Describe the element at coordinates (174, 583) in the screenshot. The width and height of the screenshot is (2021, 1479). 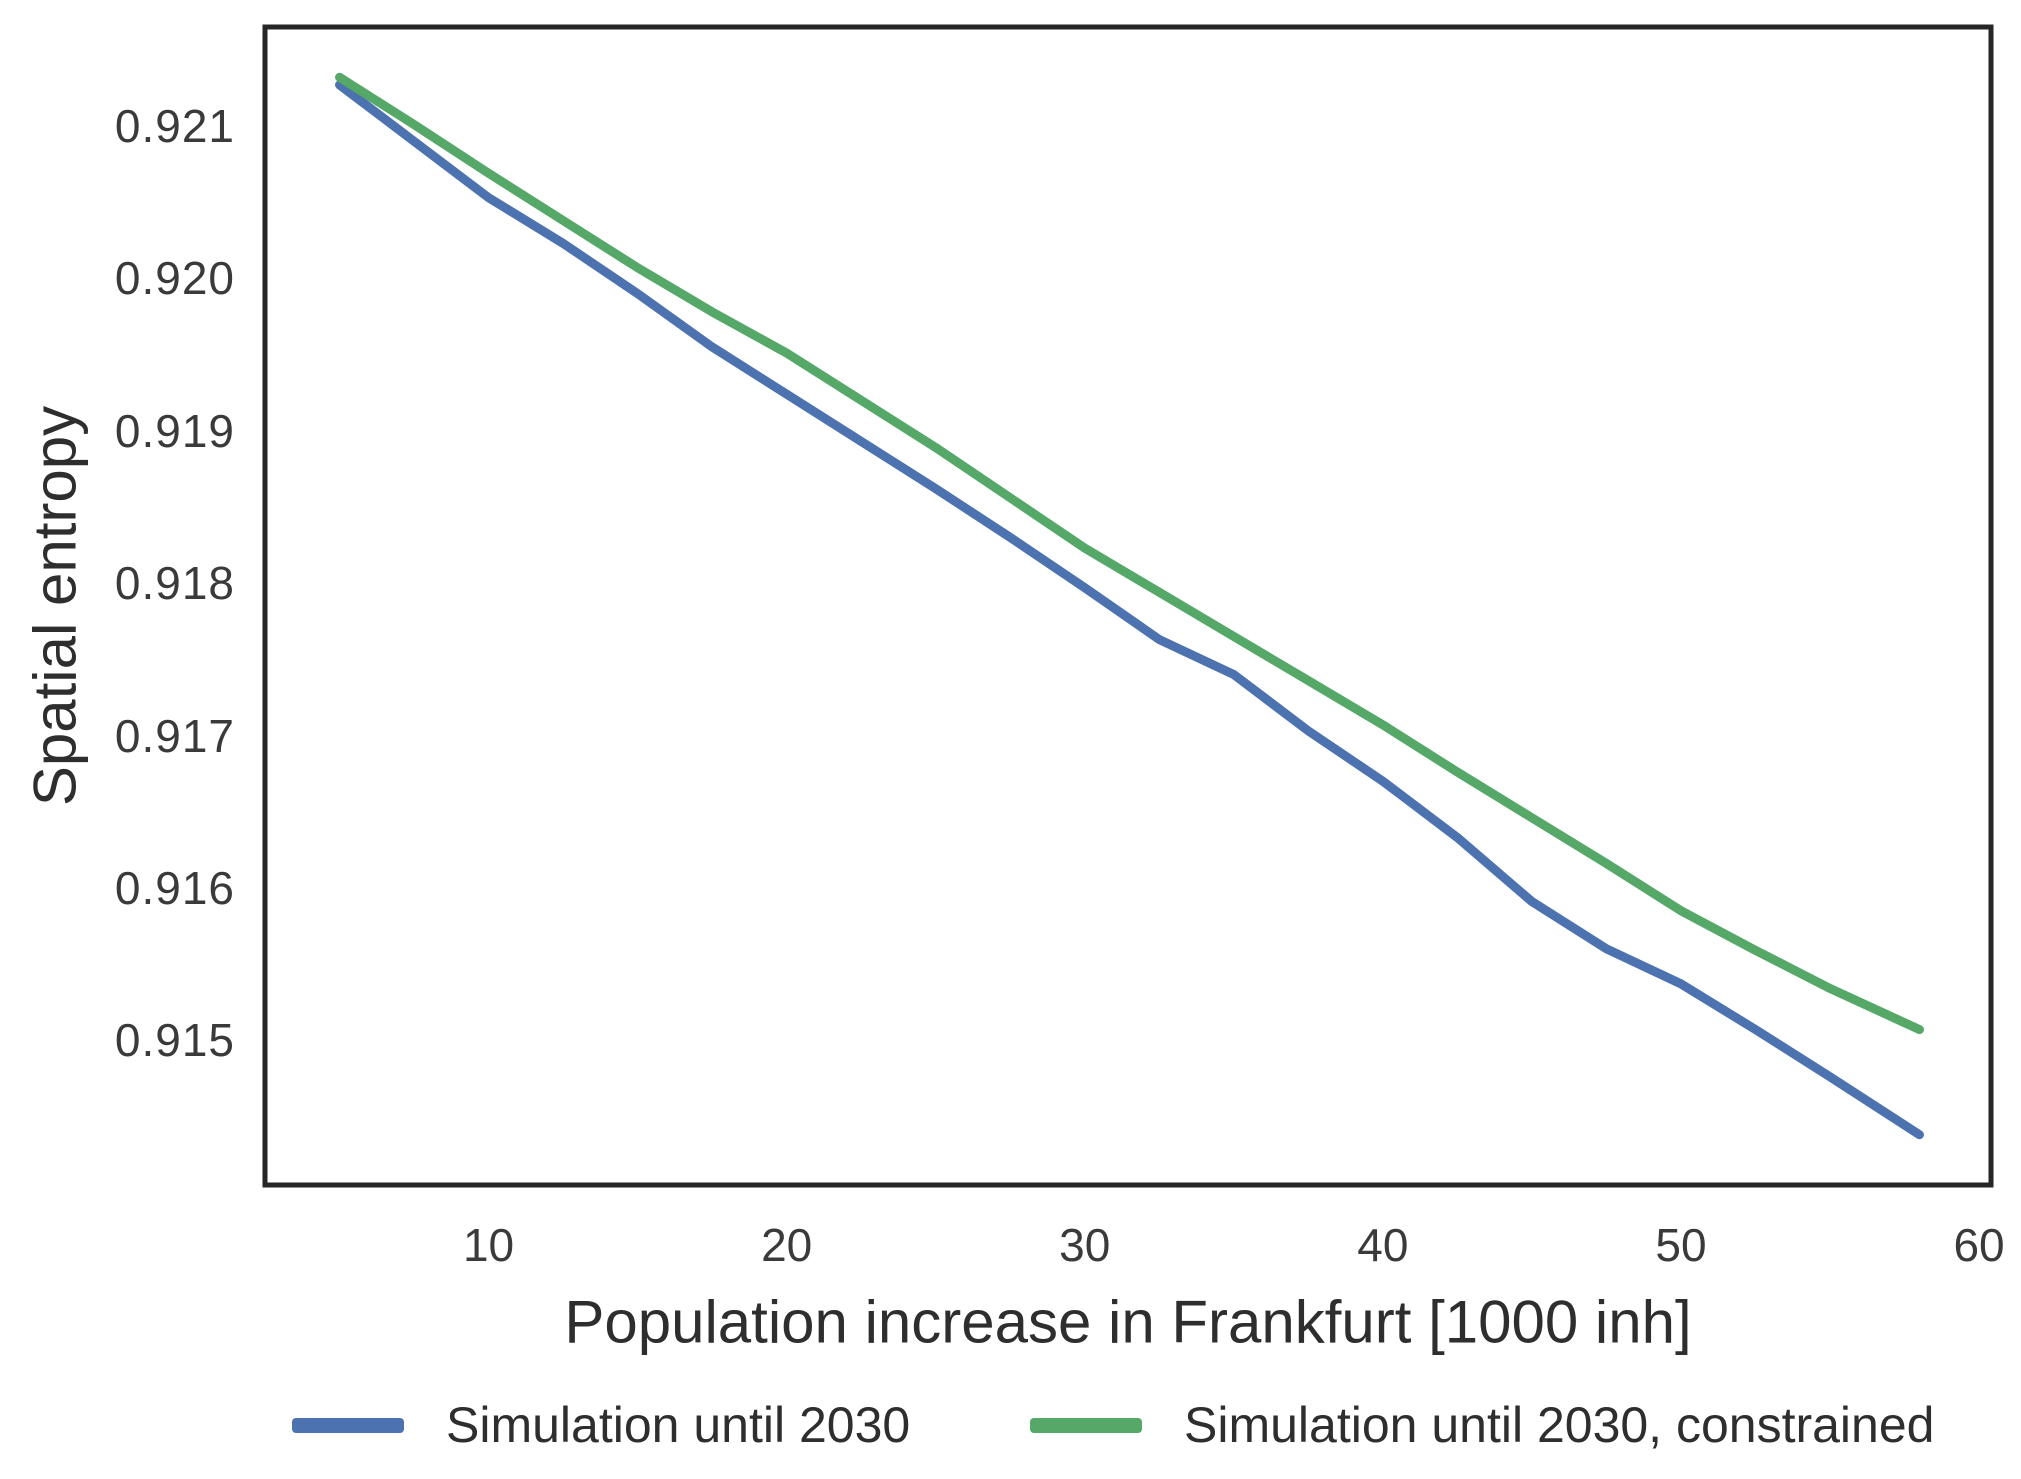
I see `y-tick-label-0.918: 0.918` at that location.